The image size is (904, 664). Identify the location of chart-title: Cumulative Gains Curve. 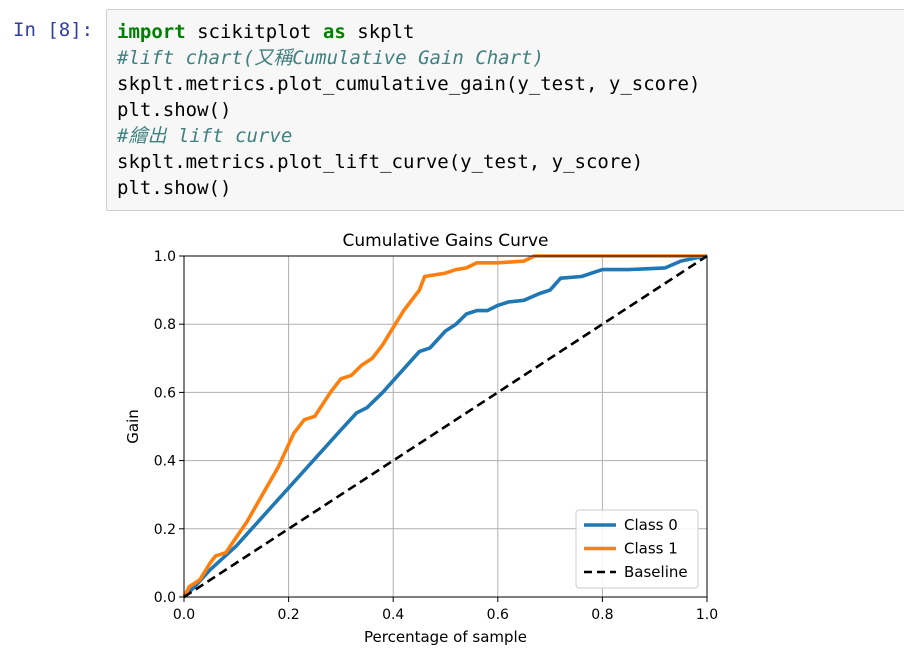
(446, 241).